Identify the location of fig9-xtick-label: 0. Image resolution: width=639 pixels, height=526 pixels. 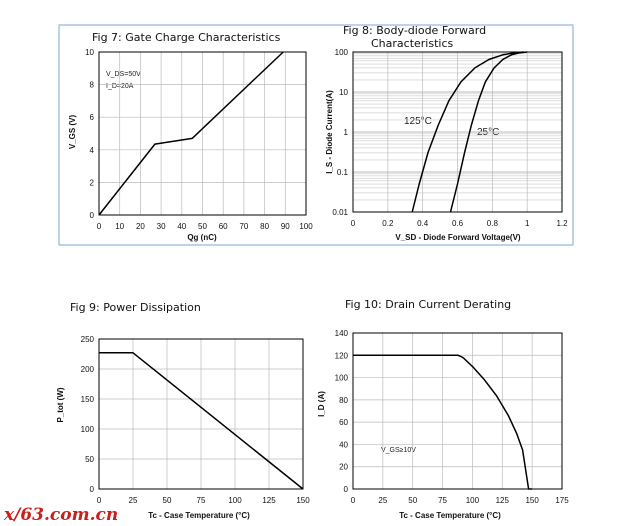
(99, 500).